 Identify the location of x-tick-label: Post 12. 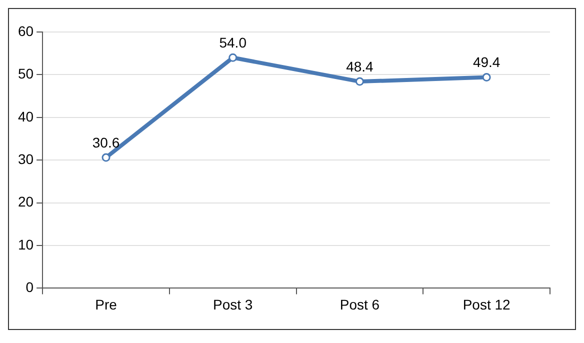
(486, 304).